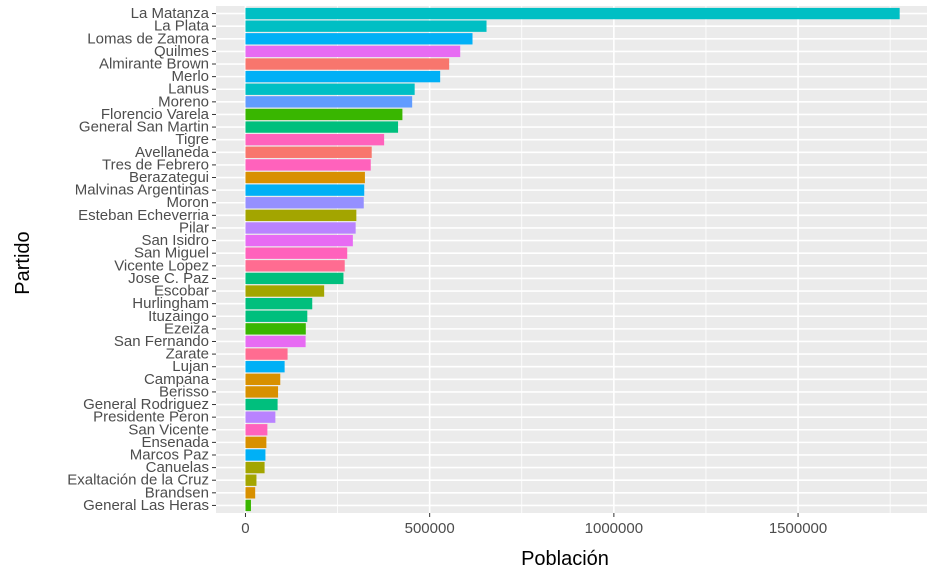 The image size is (939, 580). Describe the element at coordinates (187, 354) in the screenshot. I see `y-tick-label: Zarate` at that location.